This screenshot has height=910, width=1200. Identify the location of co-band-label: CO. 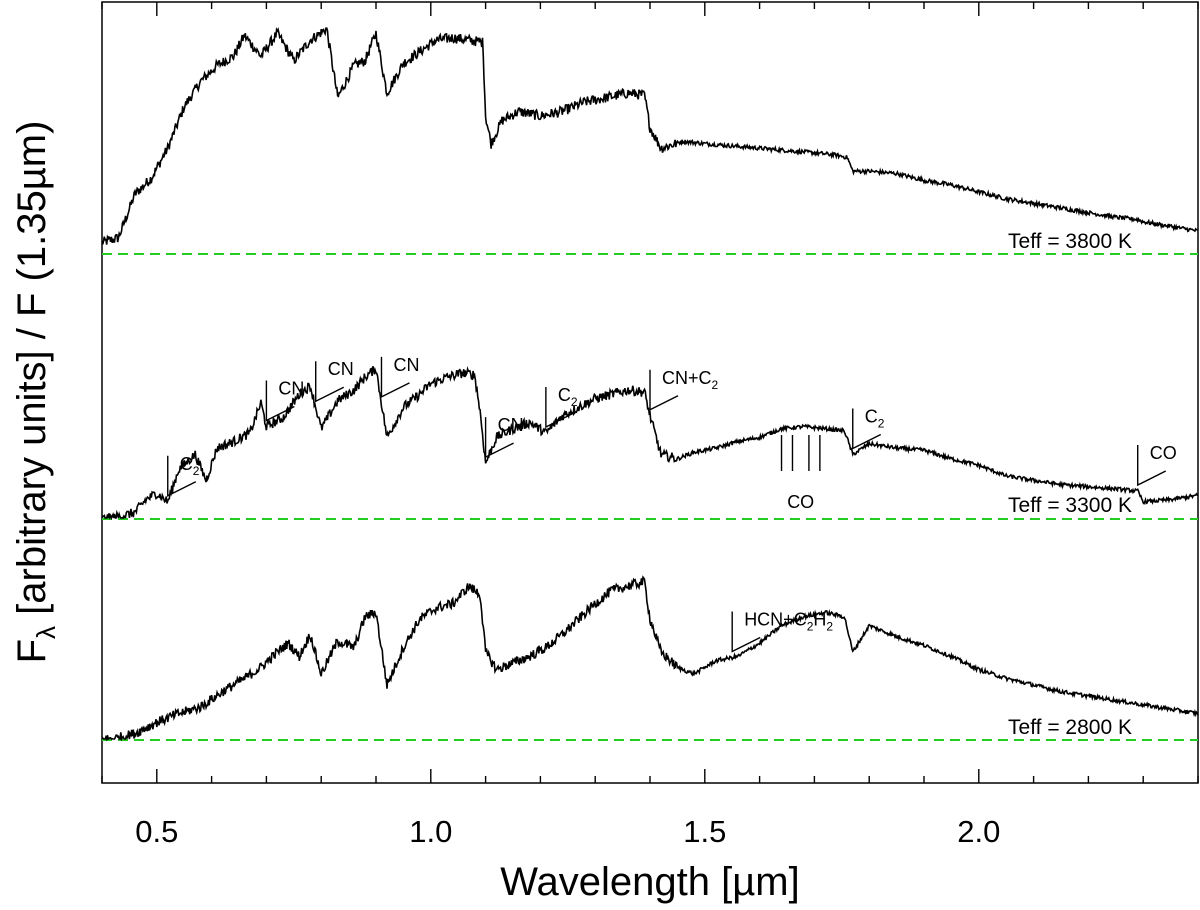
(800, 502).